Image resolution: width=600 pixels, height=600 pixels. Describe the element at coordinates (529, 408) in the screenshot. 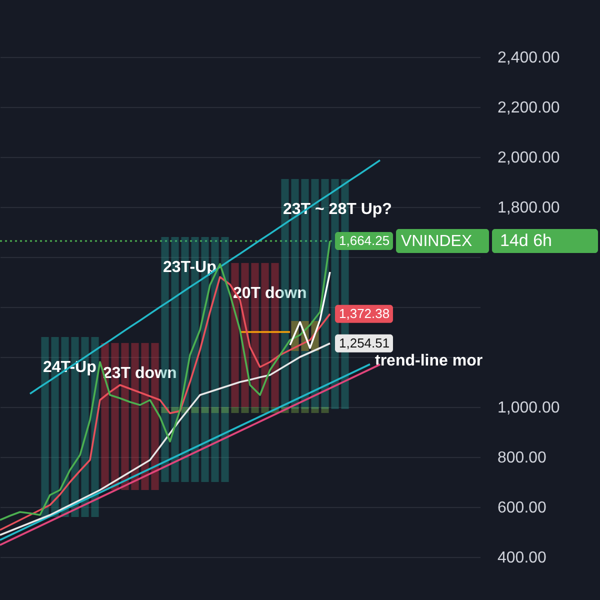

I see `y-tick-label: 1,000.00` at that location.